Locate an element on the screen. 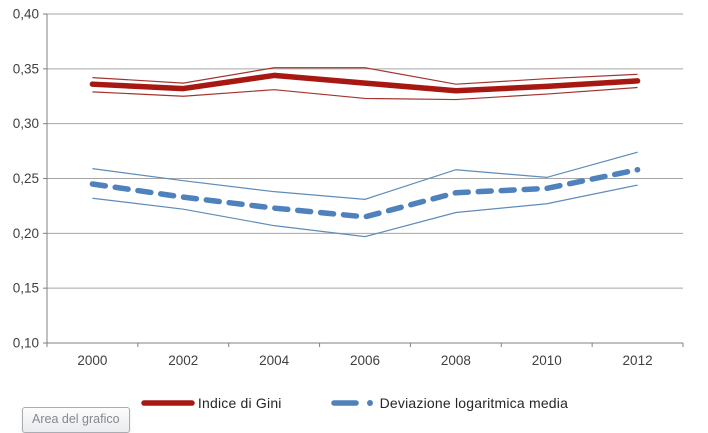  legend-label-gini: Indice di Gini is located at coordinates (239, 403).